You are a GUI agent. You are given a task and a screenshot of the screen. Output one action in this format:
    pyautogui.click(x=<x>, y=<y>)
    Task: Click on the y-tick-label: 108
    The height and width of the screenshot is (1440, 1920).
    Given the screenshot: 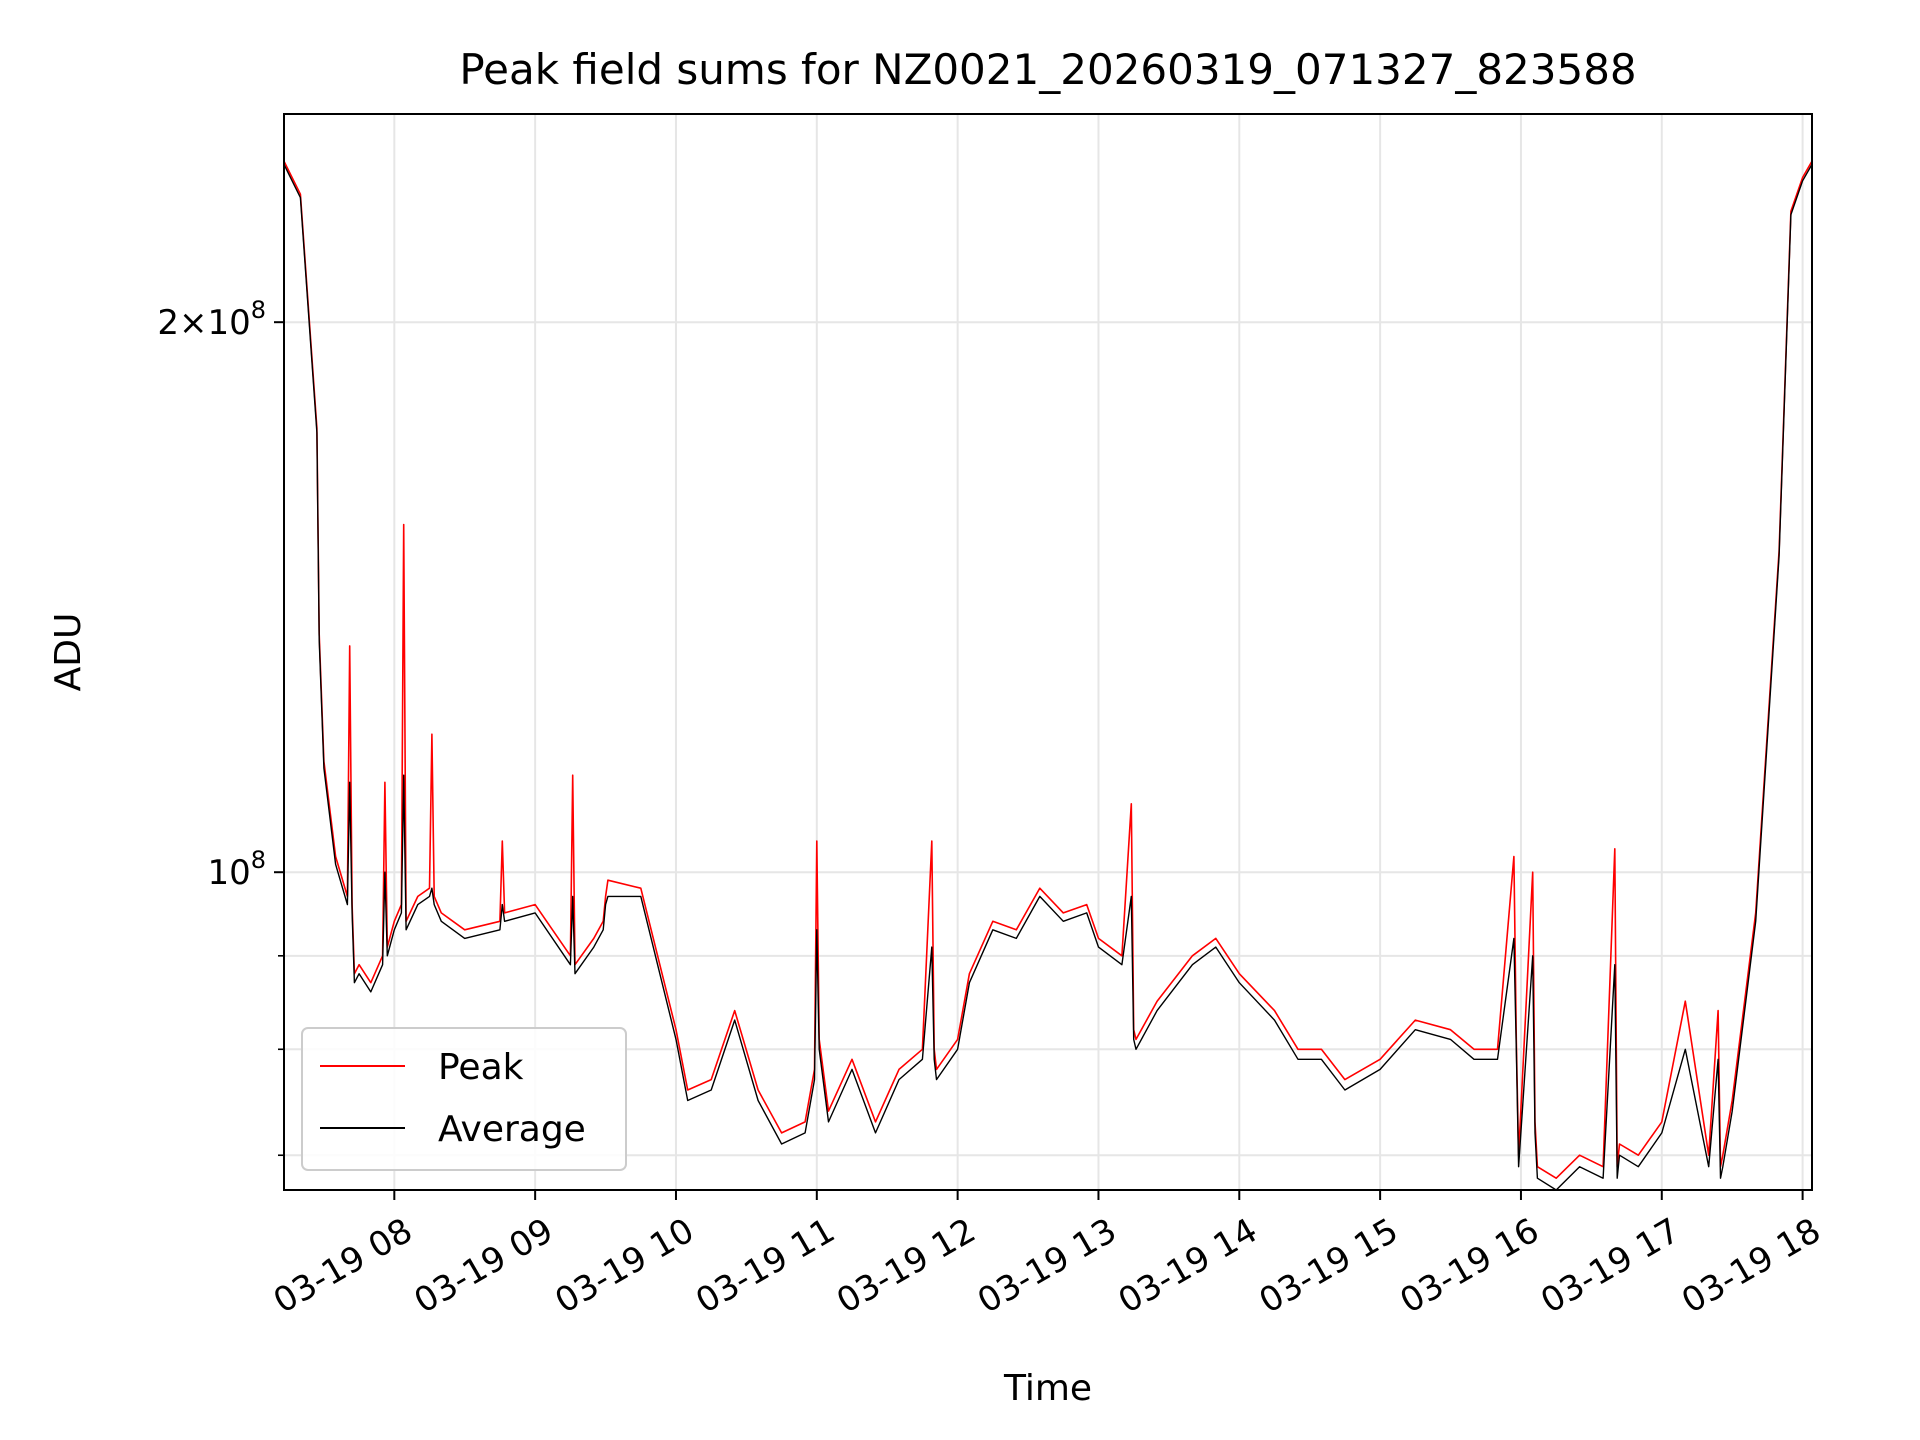 What is the action you would take?
    pyautogui.click(x=236, y=869)
    